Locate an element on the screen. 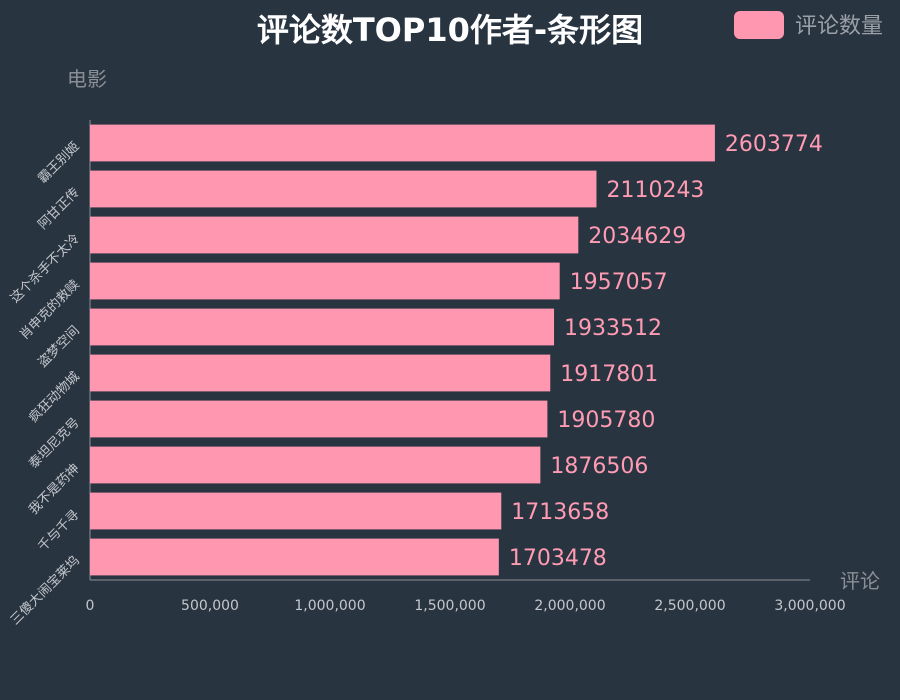  x-tick-label: 1,500,000 is located at coordinates (449, 606).